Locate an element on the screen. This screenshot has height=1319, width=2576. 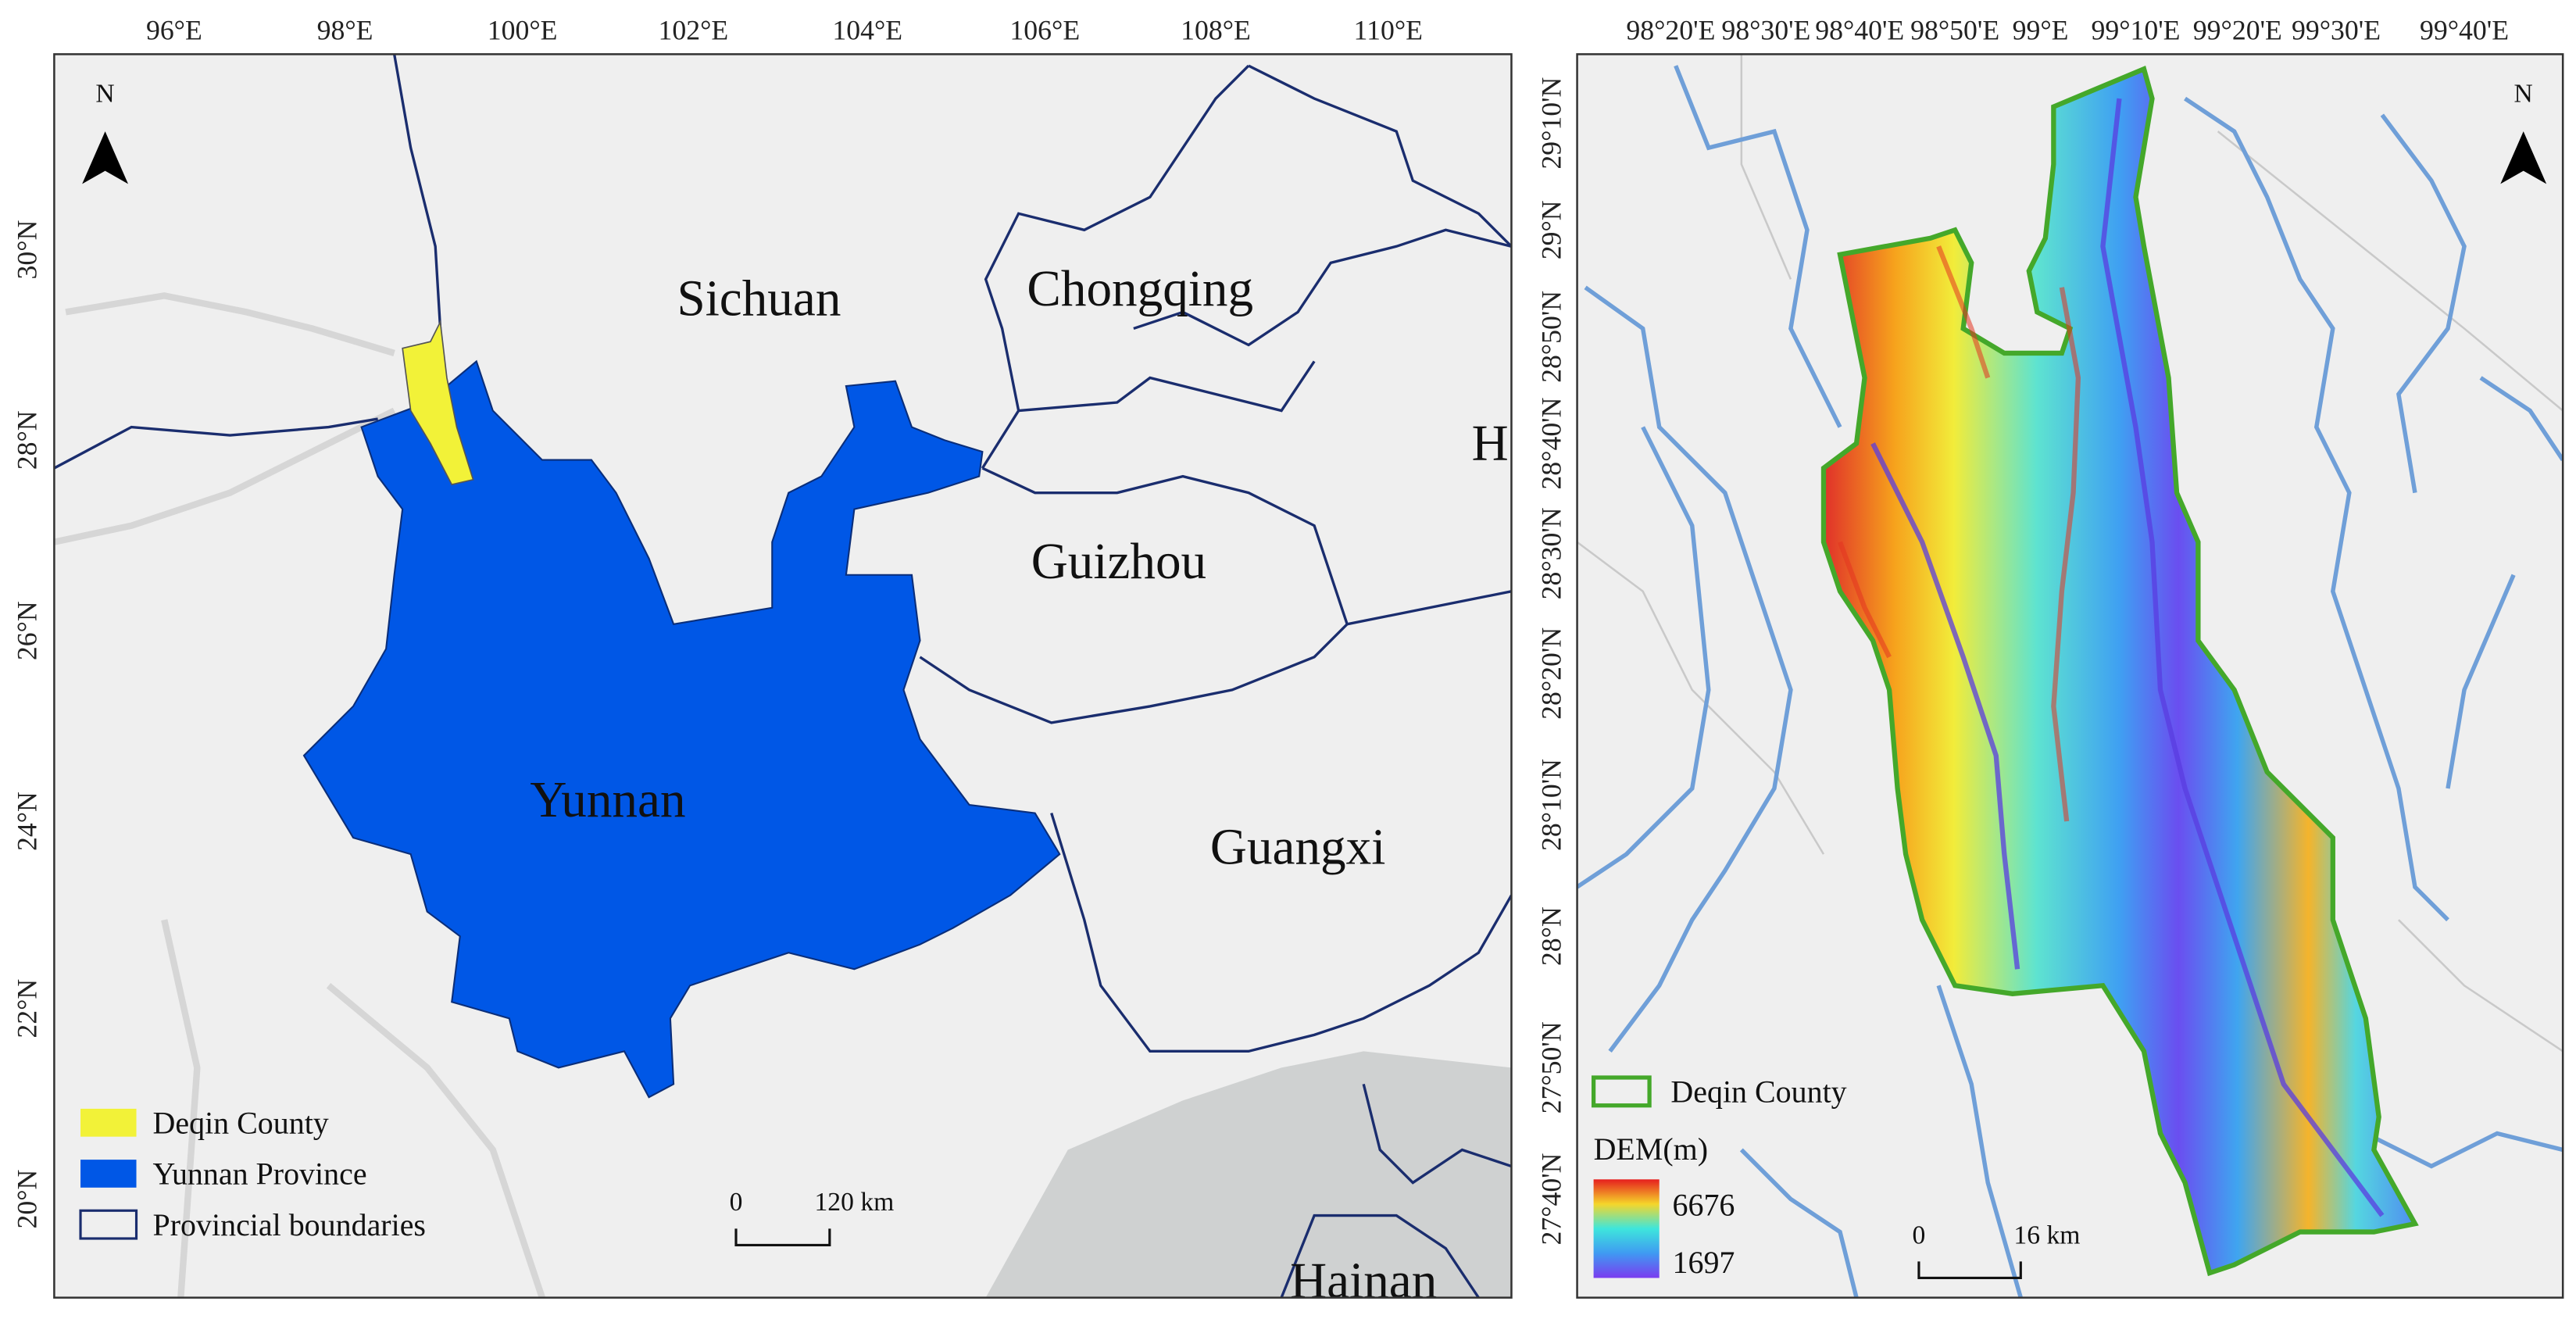
region-label: Chongqing is located at coordinates (1140, 289).